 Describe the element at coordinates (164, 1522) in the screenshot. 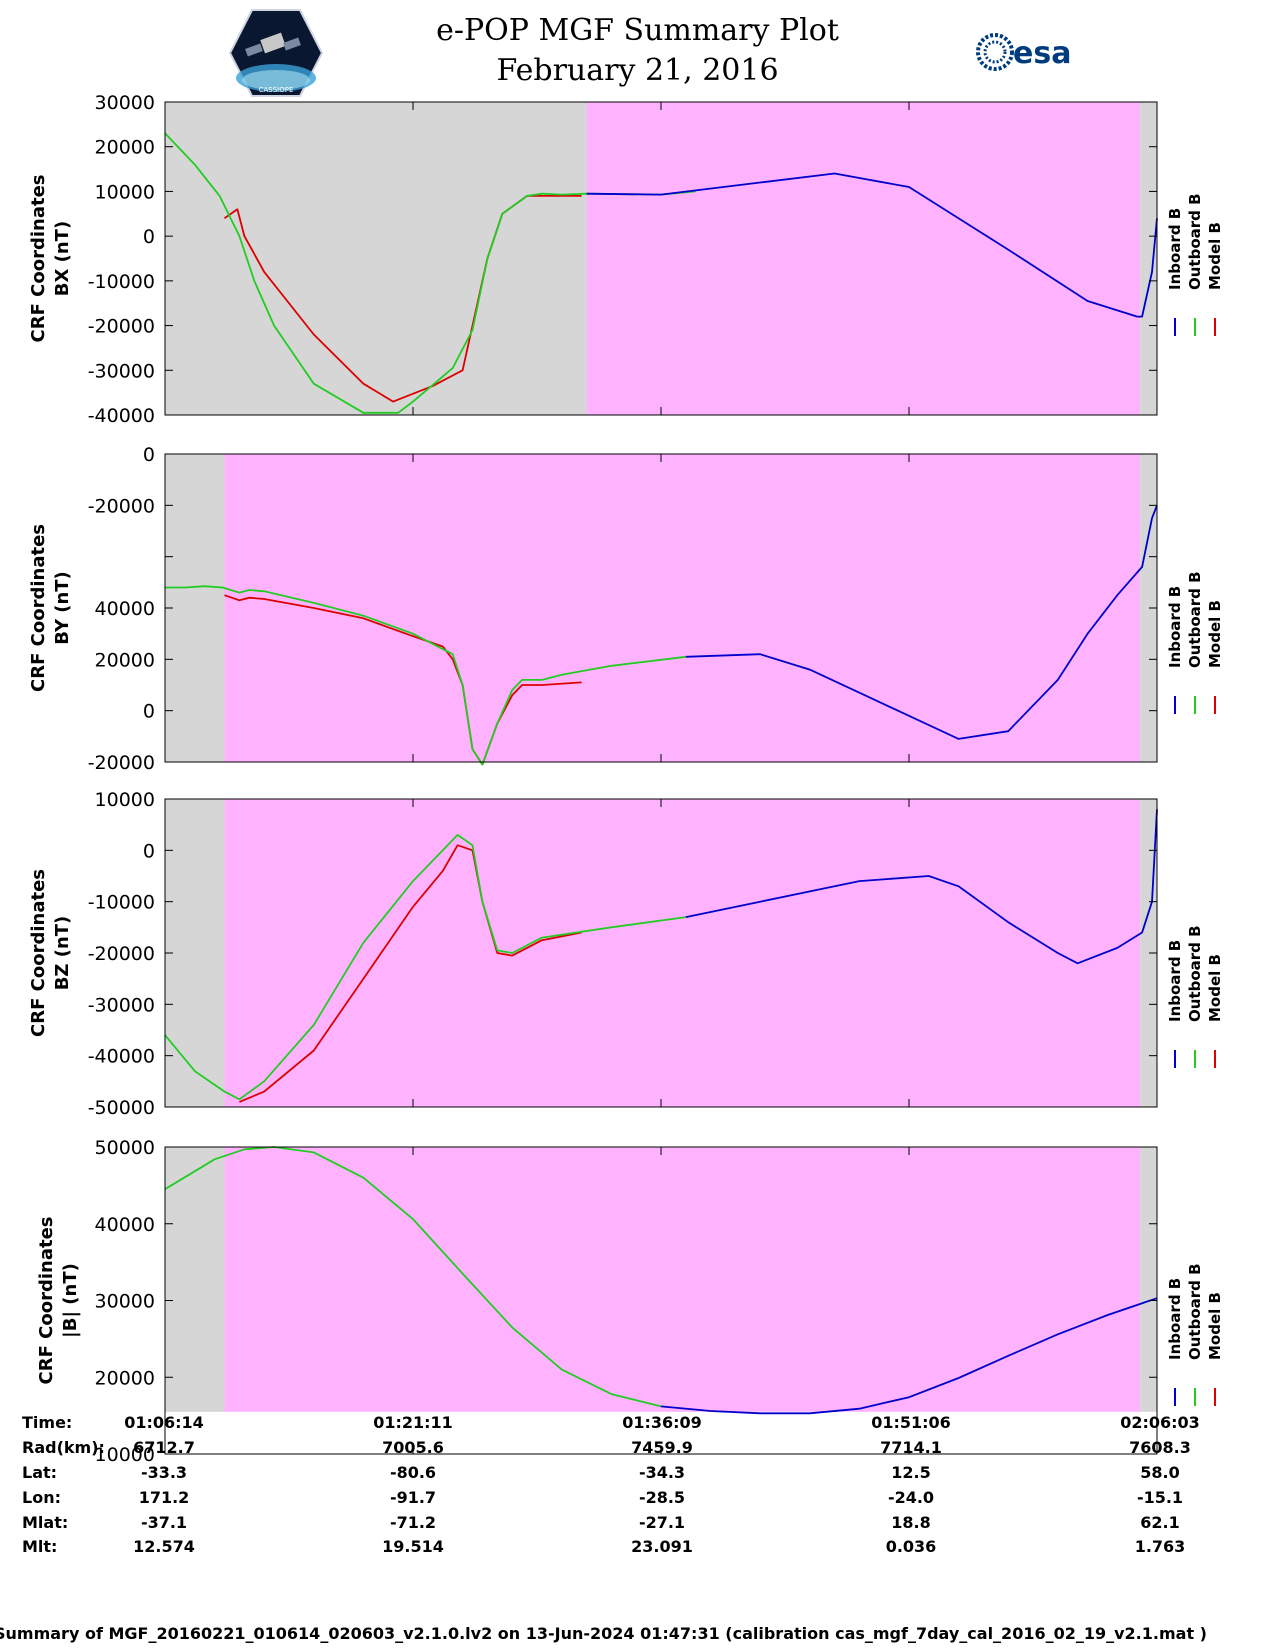

I see `info-mlat: -37.1` at that location.